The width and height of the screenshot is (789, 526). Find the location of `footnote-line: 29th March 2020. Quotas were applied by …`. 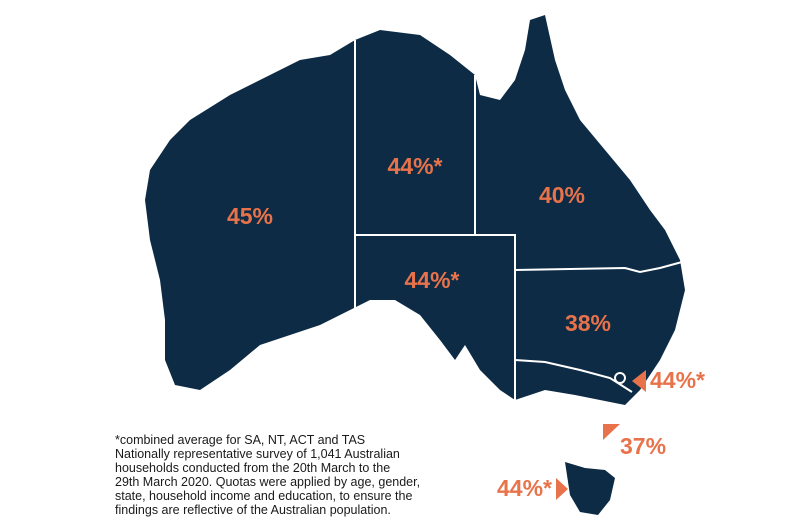

footnote-line: 29th March 2020. Quotas were applied by … is located at coordinates (267, 482).